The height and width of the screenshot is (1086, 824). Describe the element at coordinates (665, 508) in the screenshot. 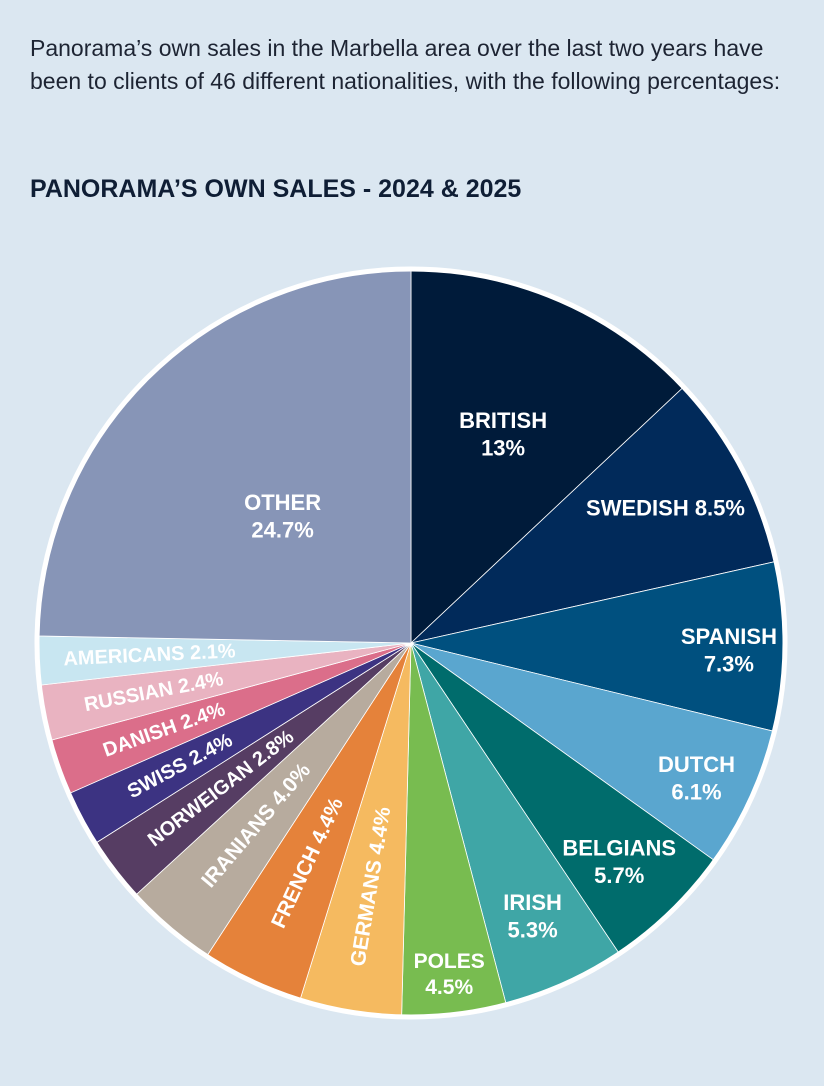

I see `slice-label-swedish: SWEDISH 8.5%` at that location.